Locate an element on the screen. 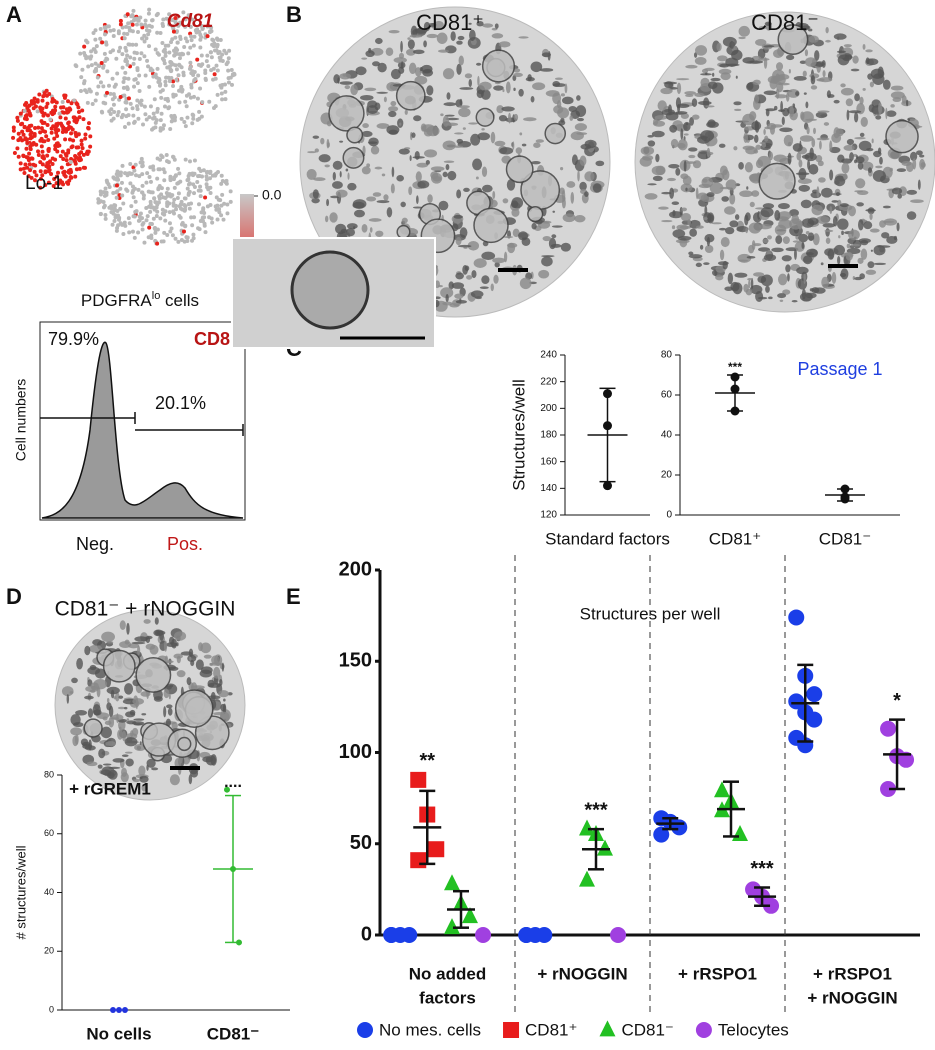 This screenshot has height=1050, width=935. y-tick-label: 120 is located at coordinates (548, 515).